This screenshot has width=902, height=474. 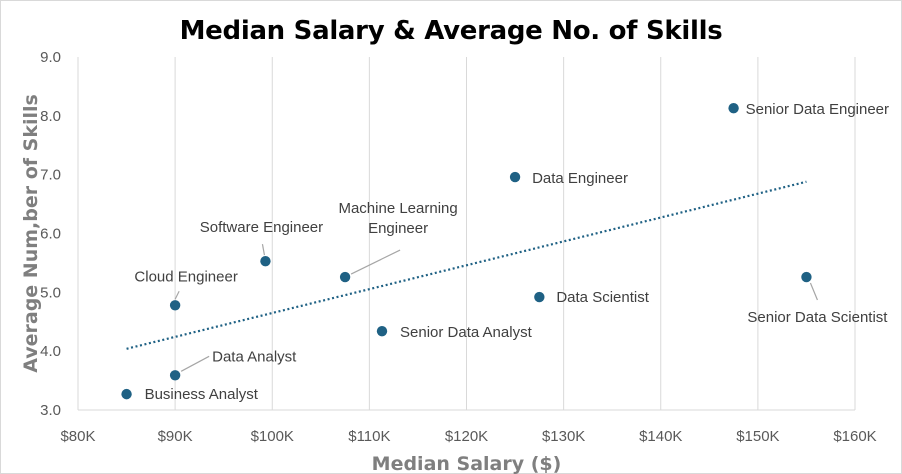 What do you see at coordinates (50, 234) in the screenshot?
I see `y-tick-label: 6.0` at bounding box center [50, 234].